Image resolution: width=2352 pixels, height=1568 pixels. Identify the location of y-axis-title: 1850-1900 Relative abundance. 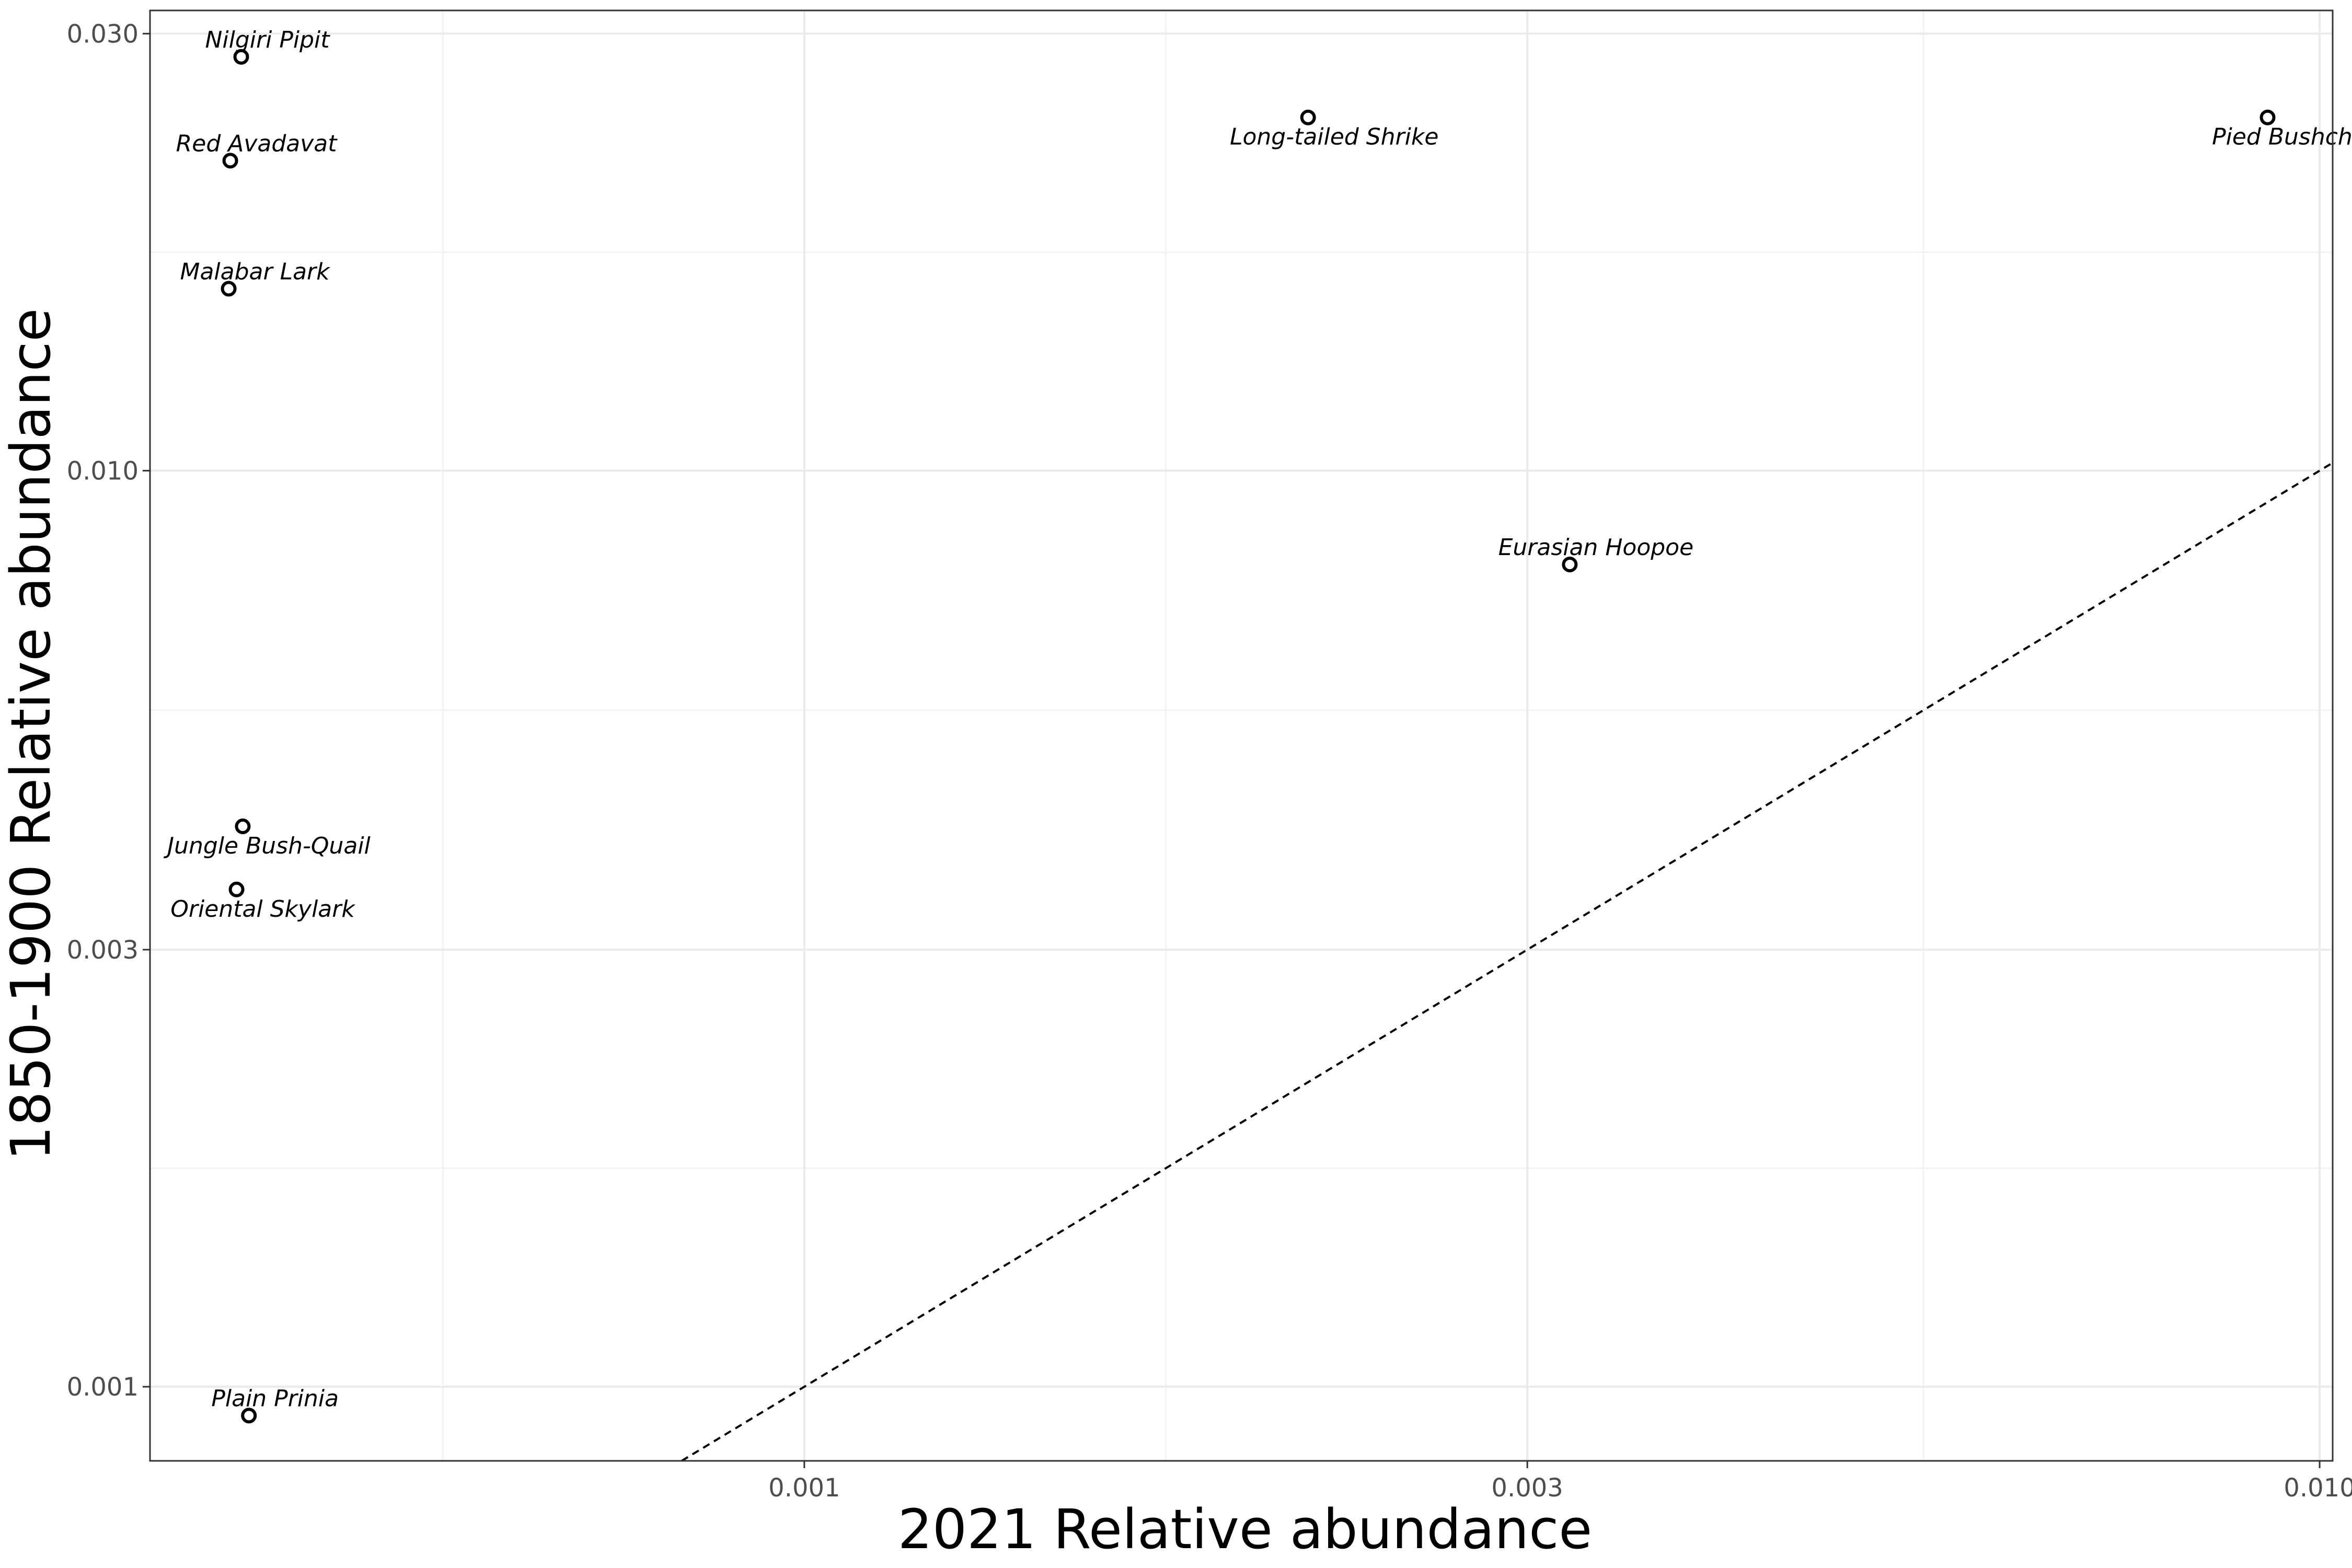
(31, 734).